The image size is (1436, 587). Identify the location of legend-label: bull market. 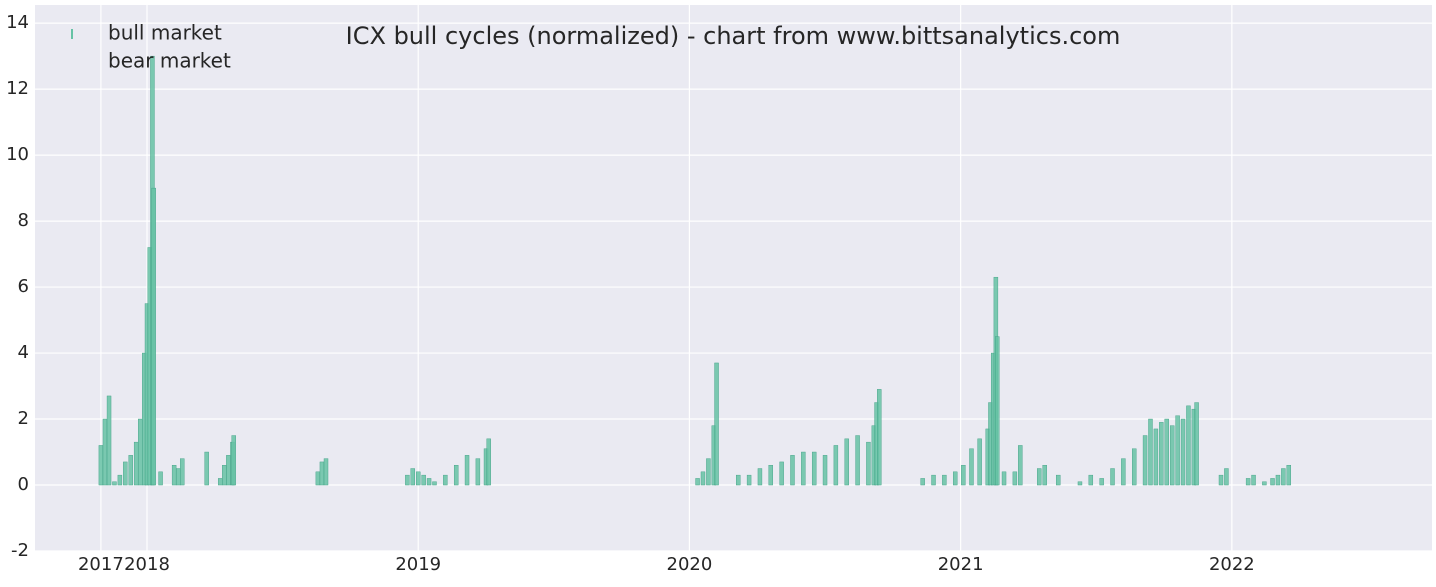
(165, 33).